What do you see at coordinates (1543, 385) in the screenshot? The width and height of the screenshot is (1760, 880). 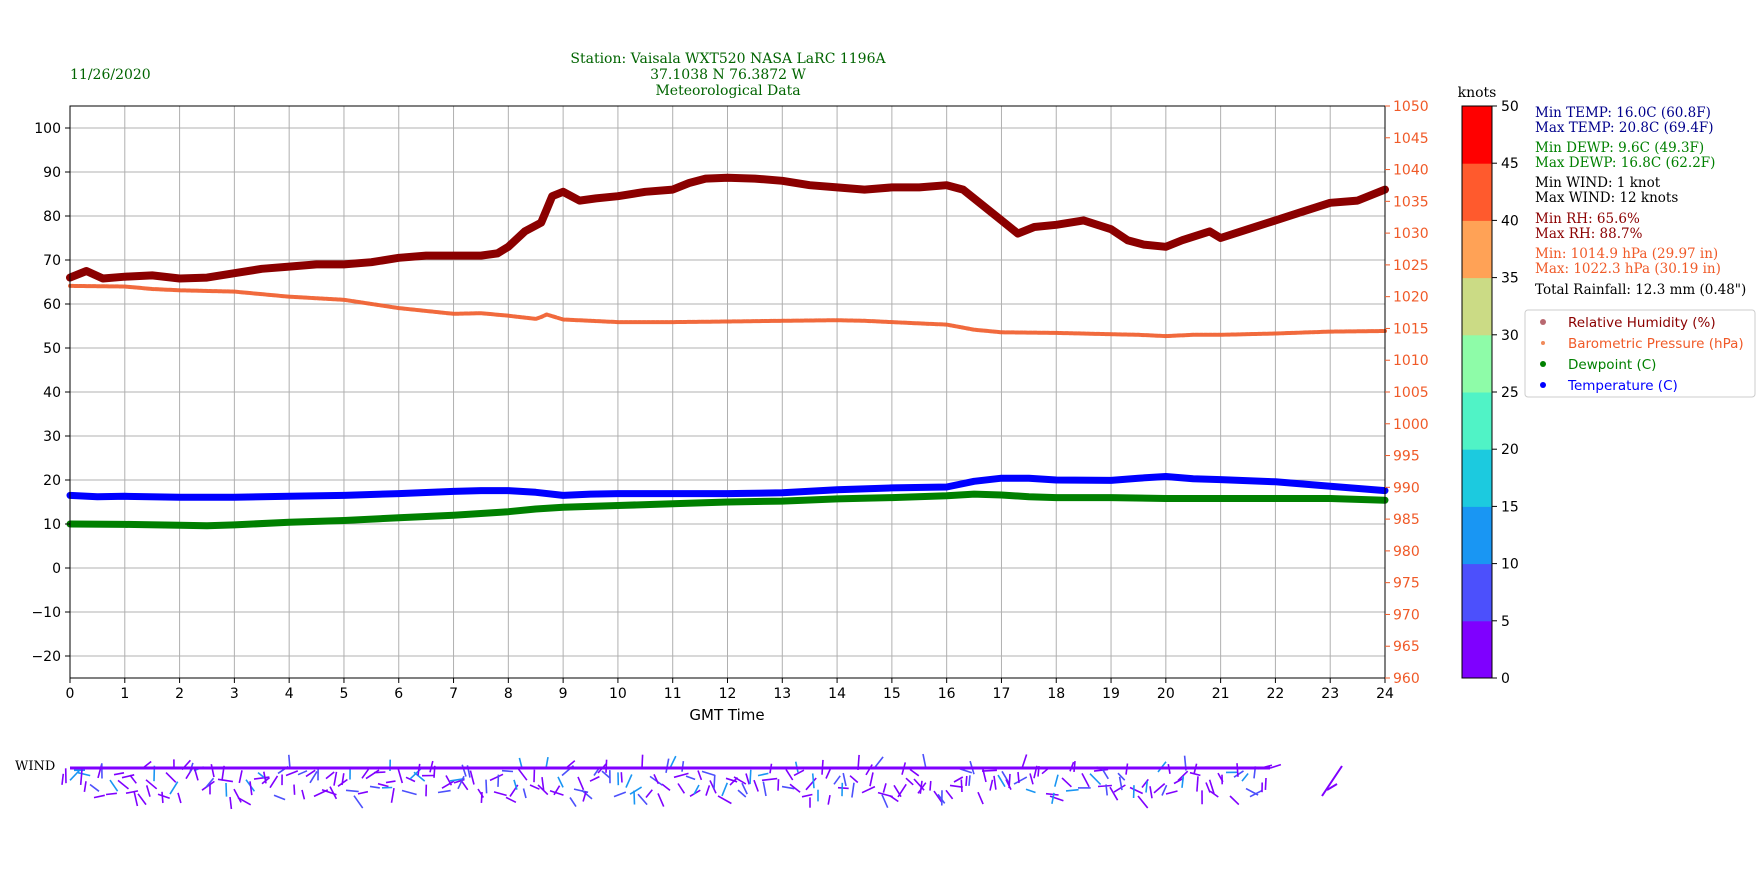 I see `legend-temperature-marker` at bounding box center [1543, 385].